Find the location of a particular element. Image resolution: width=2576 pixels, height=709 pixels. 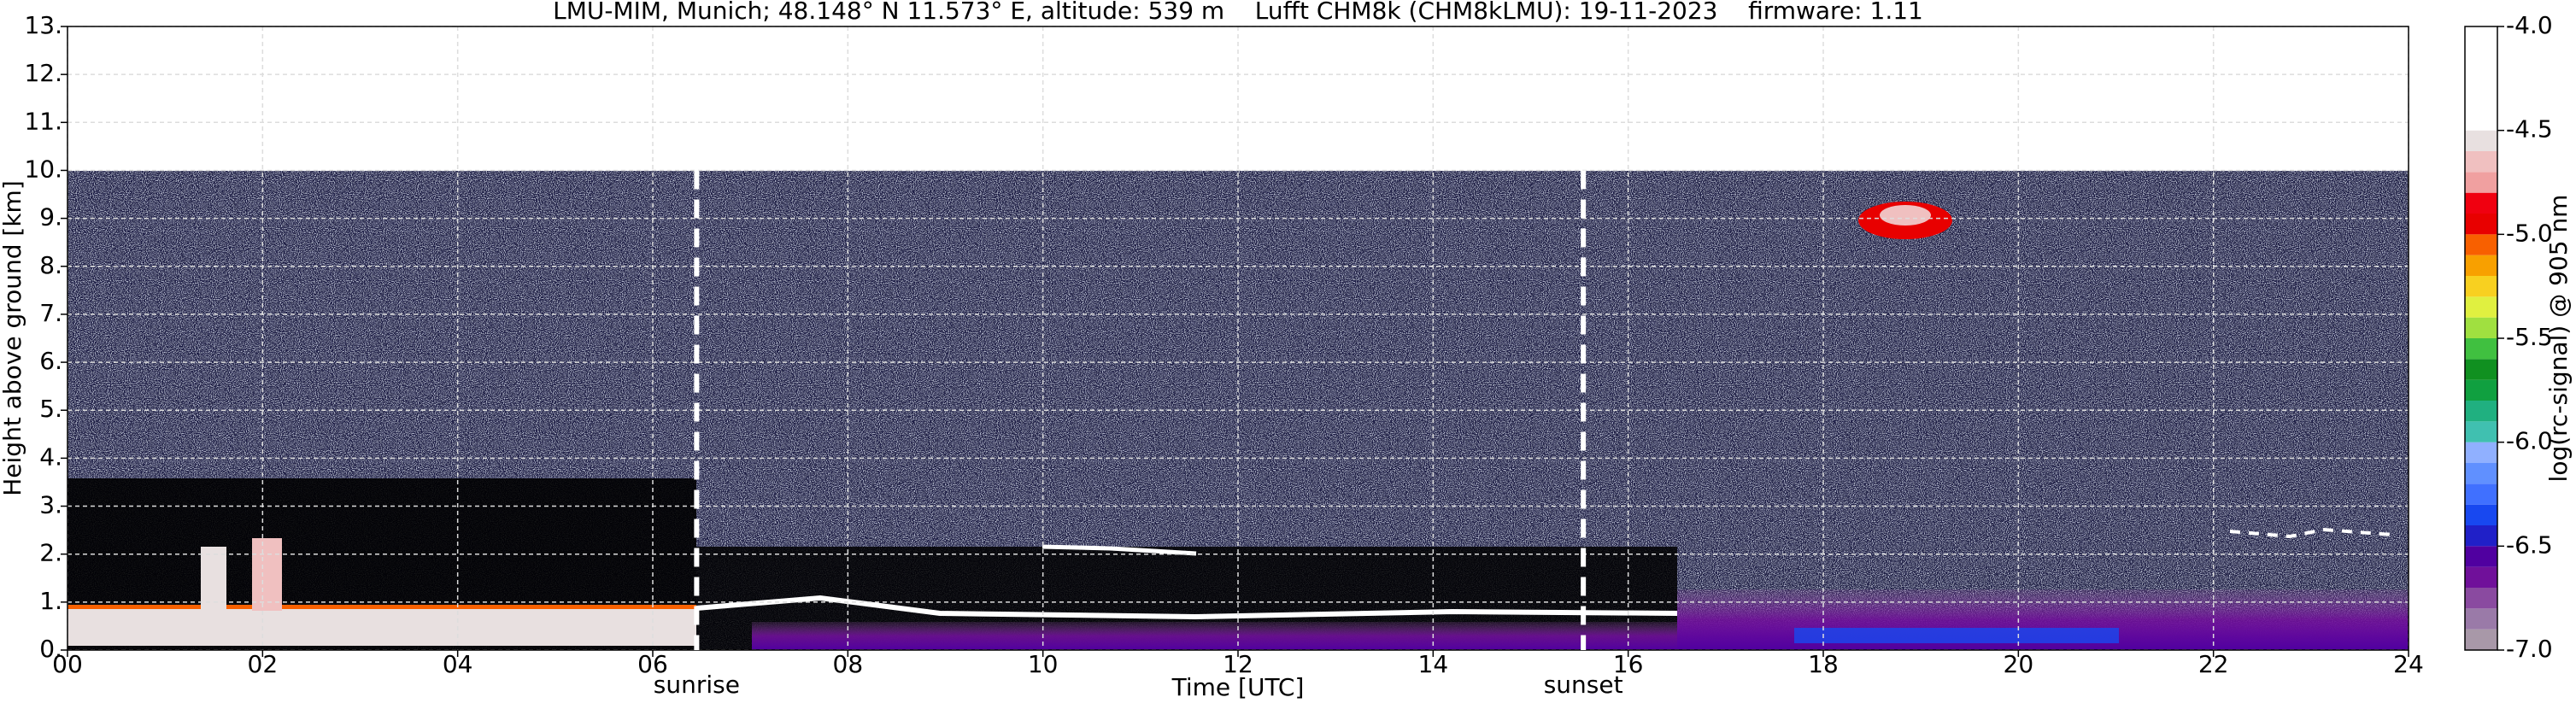

x-tick-label: 10 is located at coordinates (1043, 664).